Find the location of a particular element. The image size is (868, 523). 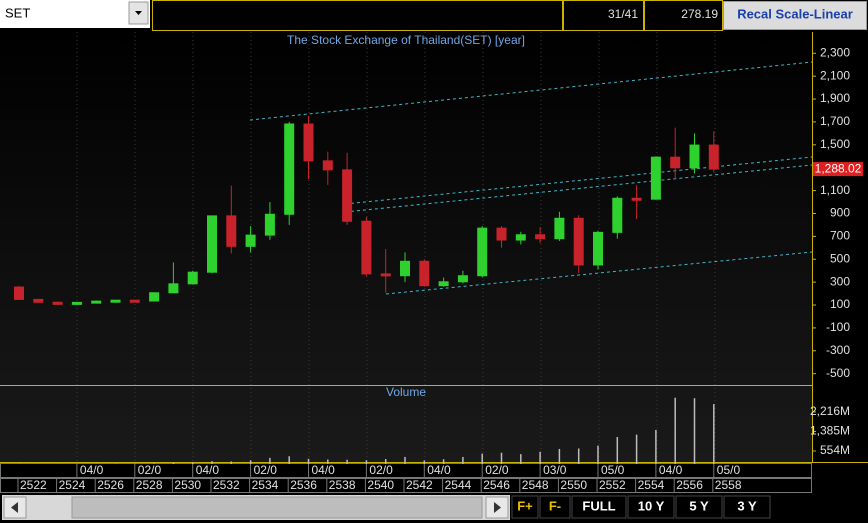

x-tick-label: 2532 is located at coordinates (226, 485).